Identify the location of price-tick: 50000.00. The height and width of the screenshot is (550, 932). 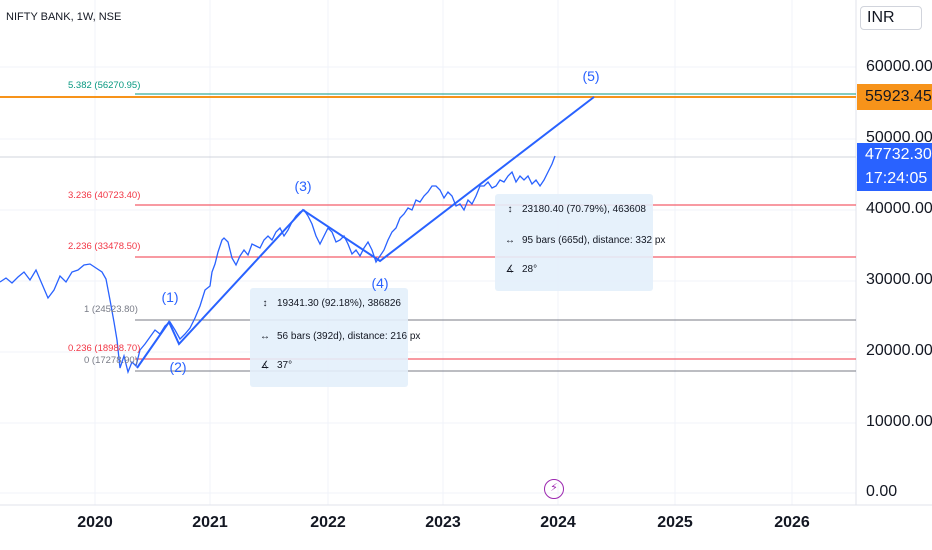
(899, 137).